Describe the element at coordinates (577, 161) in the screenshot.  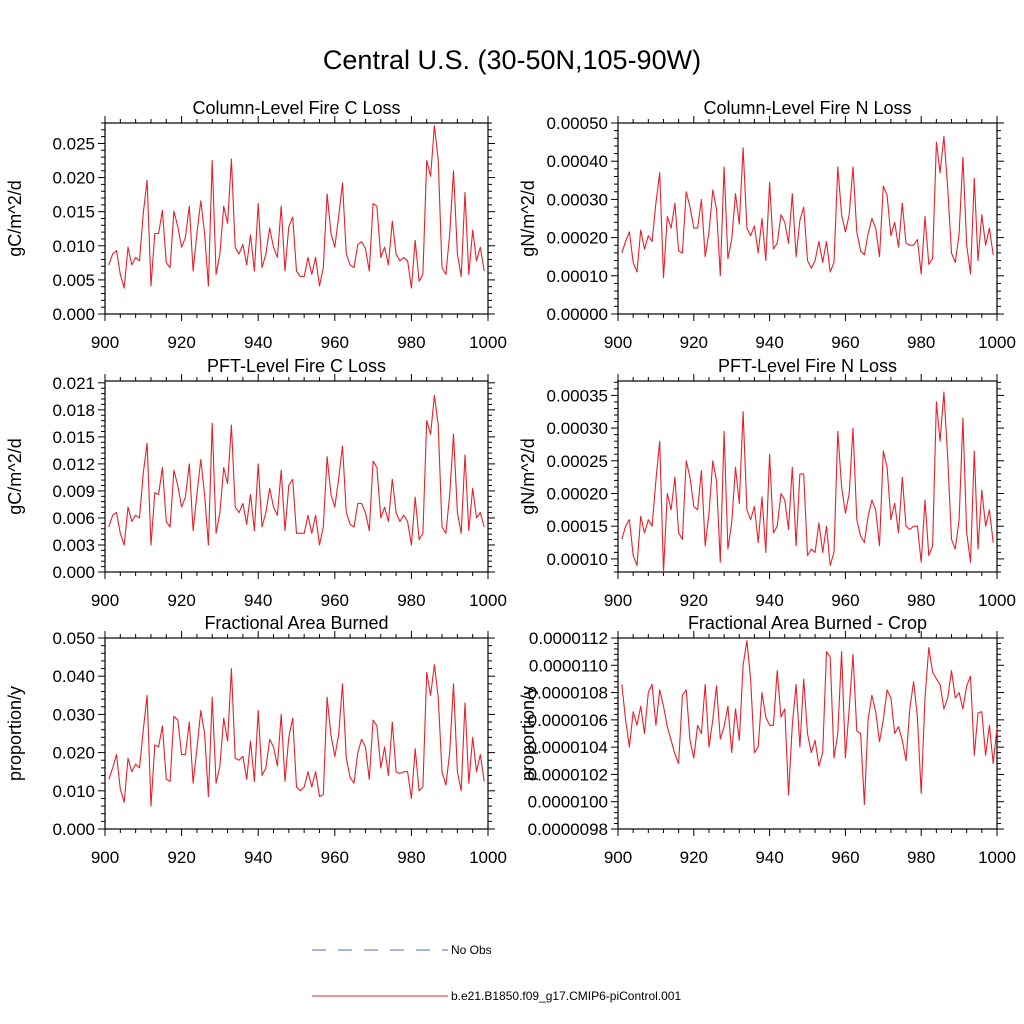
I see `y-tick-label: 0.00040` at that location.